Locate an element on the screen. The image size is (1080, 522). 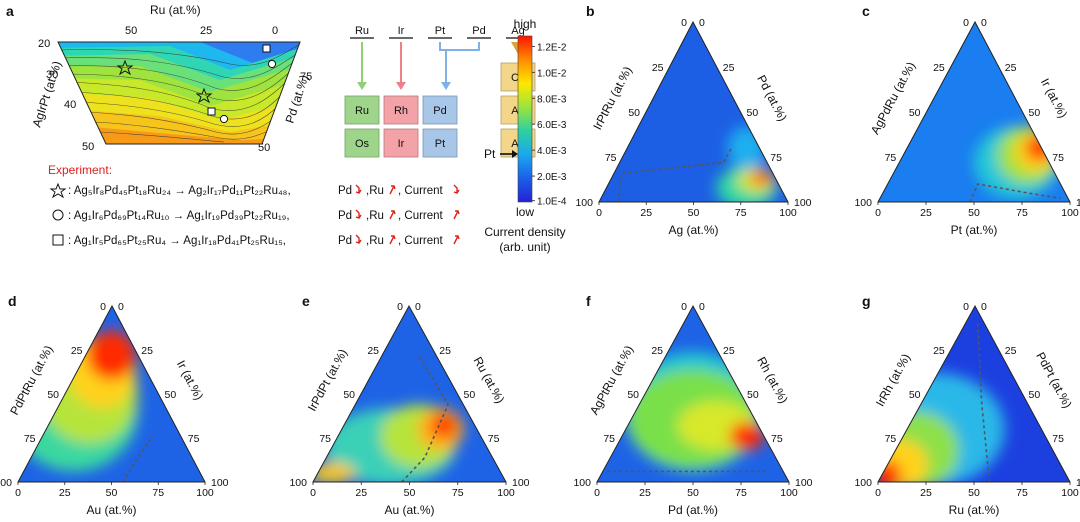
cell-border-rh is located at coordinates (401, 110).